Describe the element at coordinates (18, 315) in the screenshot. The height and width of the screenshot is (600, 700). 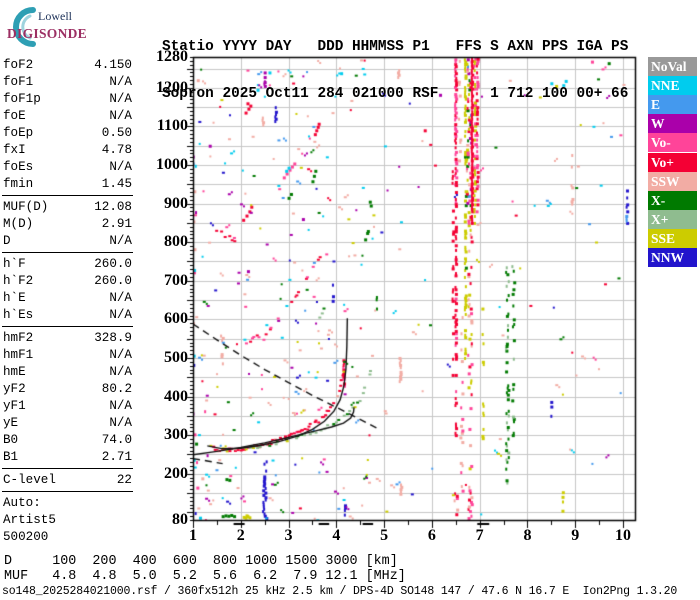
I see `param-label: h`Es` at that location.